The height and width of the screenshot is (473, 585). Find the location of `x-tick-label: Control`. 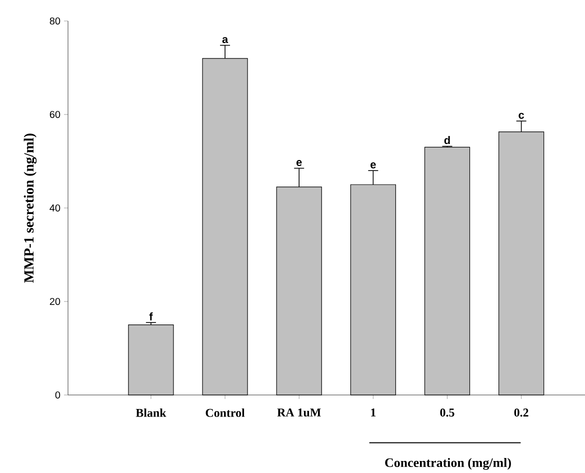

x-tick-label: Control is located at coordinates (225, 412).